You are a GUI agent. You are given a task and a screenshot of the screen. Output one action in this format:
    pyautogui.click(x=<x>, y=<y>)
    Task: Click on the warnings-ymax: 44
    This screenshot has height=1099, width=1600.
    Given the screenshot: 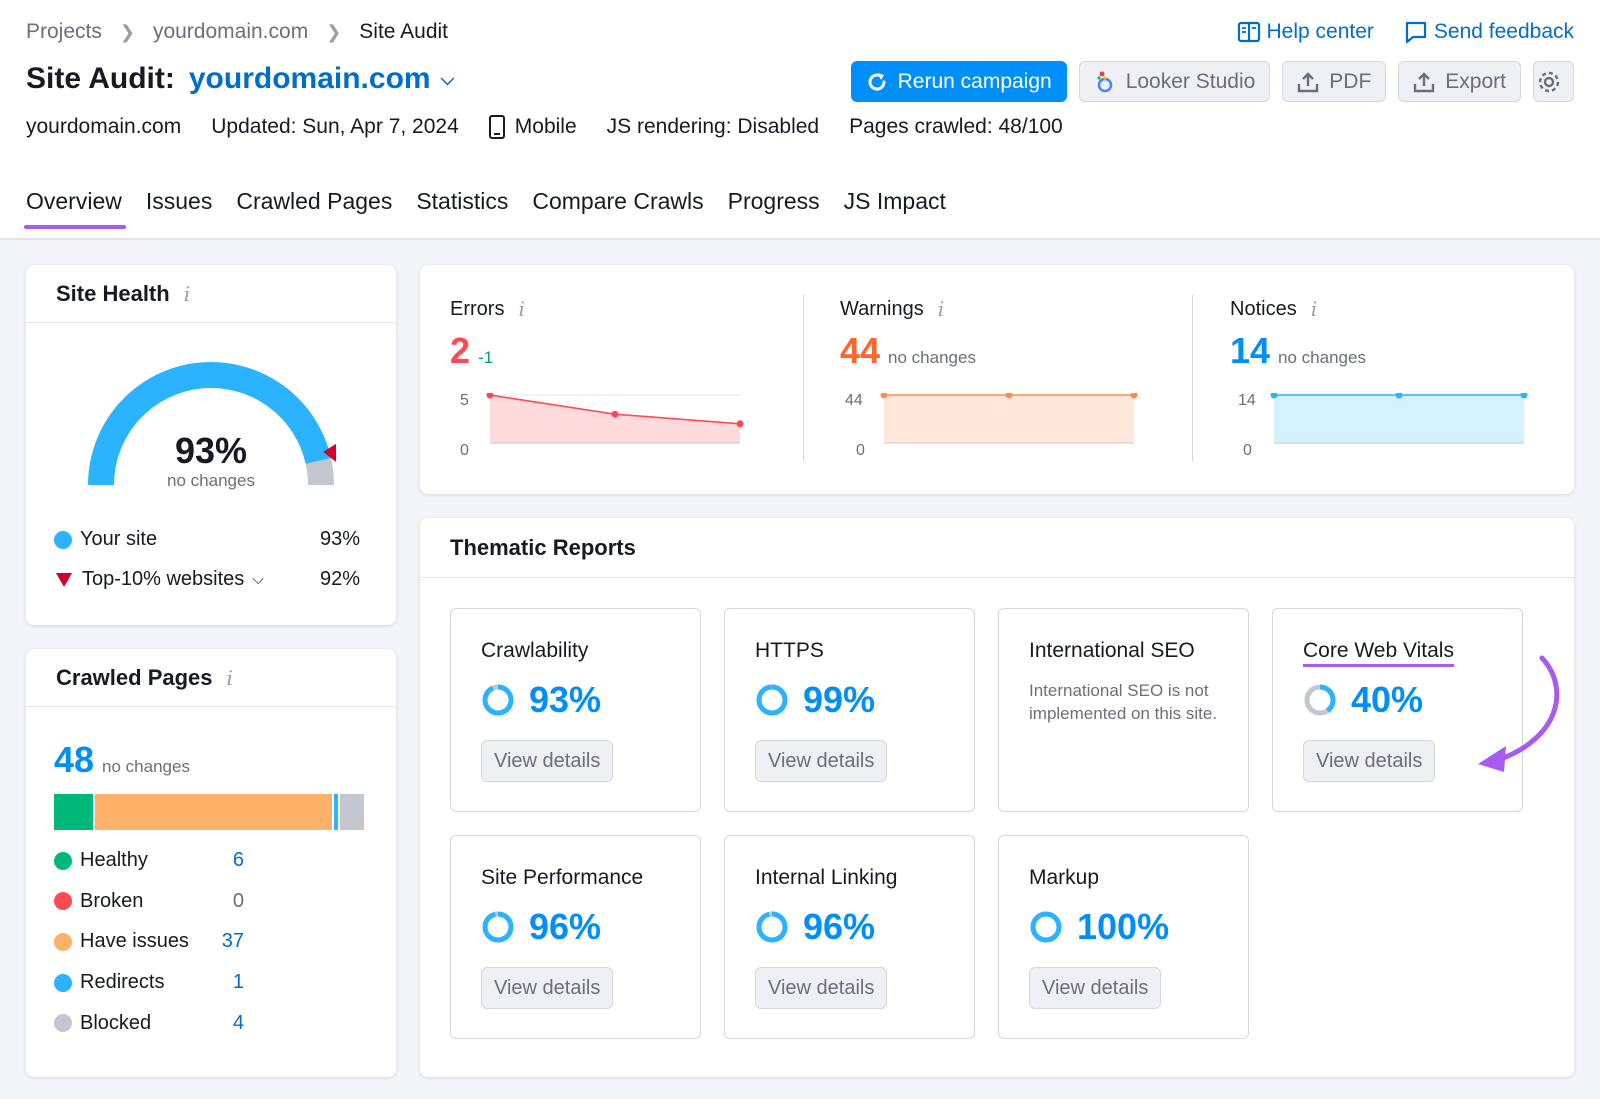 What is the action you would take?
    pyautogui.click(x=854, y=400)
    